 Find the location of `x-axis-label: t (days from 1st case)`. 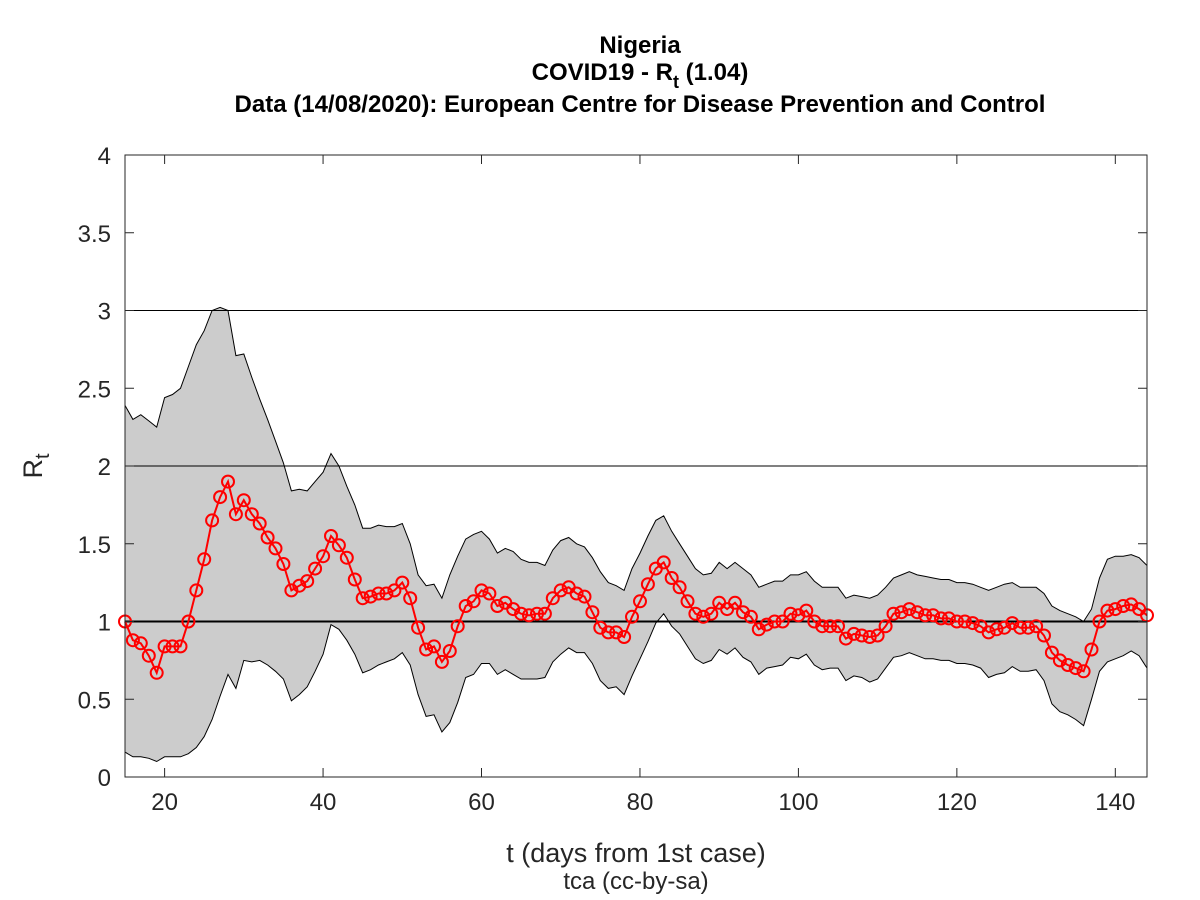

x-axis-label: t (days from 1st case) is located at coordinates (636, 853).